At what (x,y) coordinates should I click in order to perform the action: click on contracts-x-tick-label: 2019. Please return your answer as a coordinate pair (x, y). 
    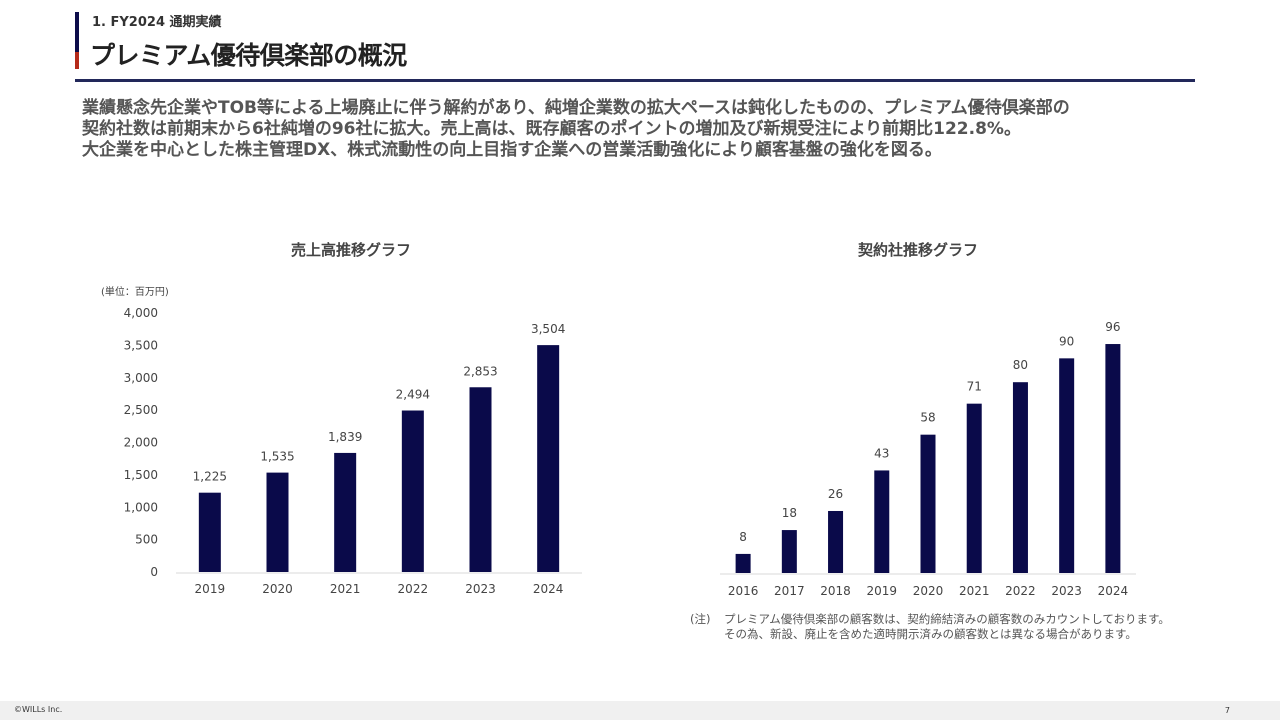
    Looking at the image, I should click on (882, 591).